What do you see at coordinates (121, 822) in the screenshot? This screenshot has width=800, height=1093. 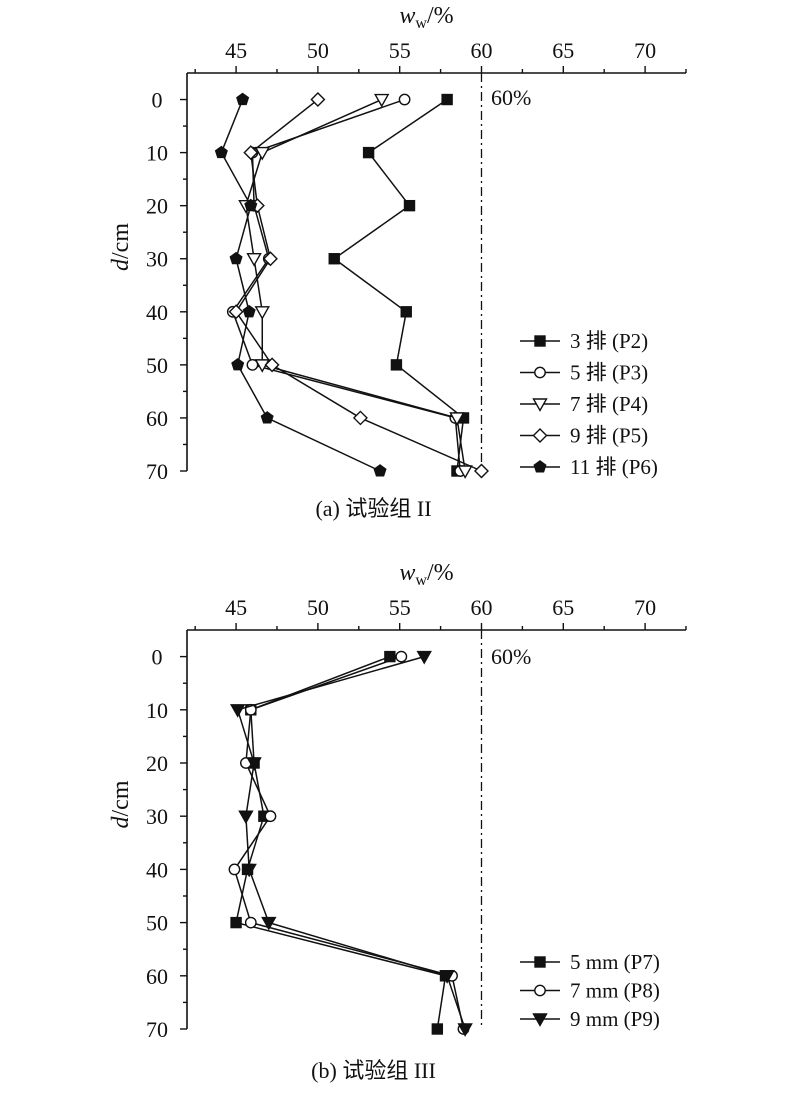 I see `panel-b-y-axis-label-var: d` at bounding box center [121, 822].